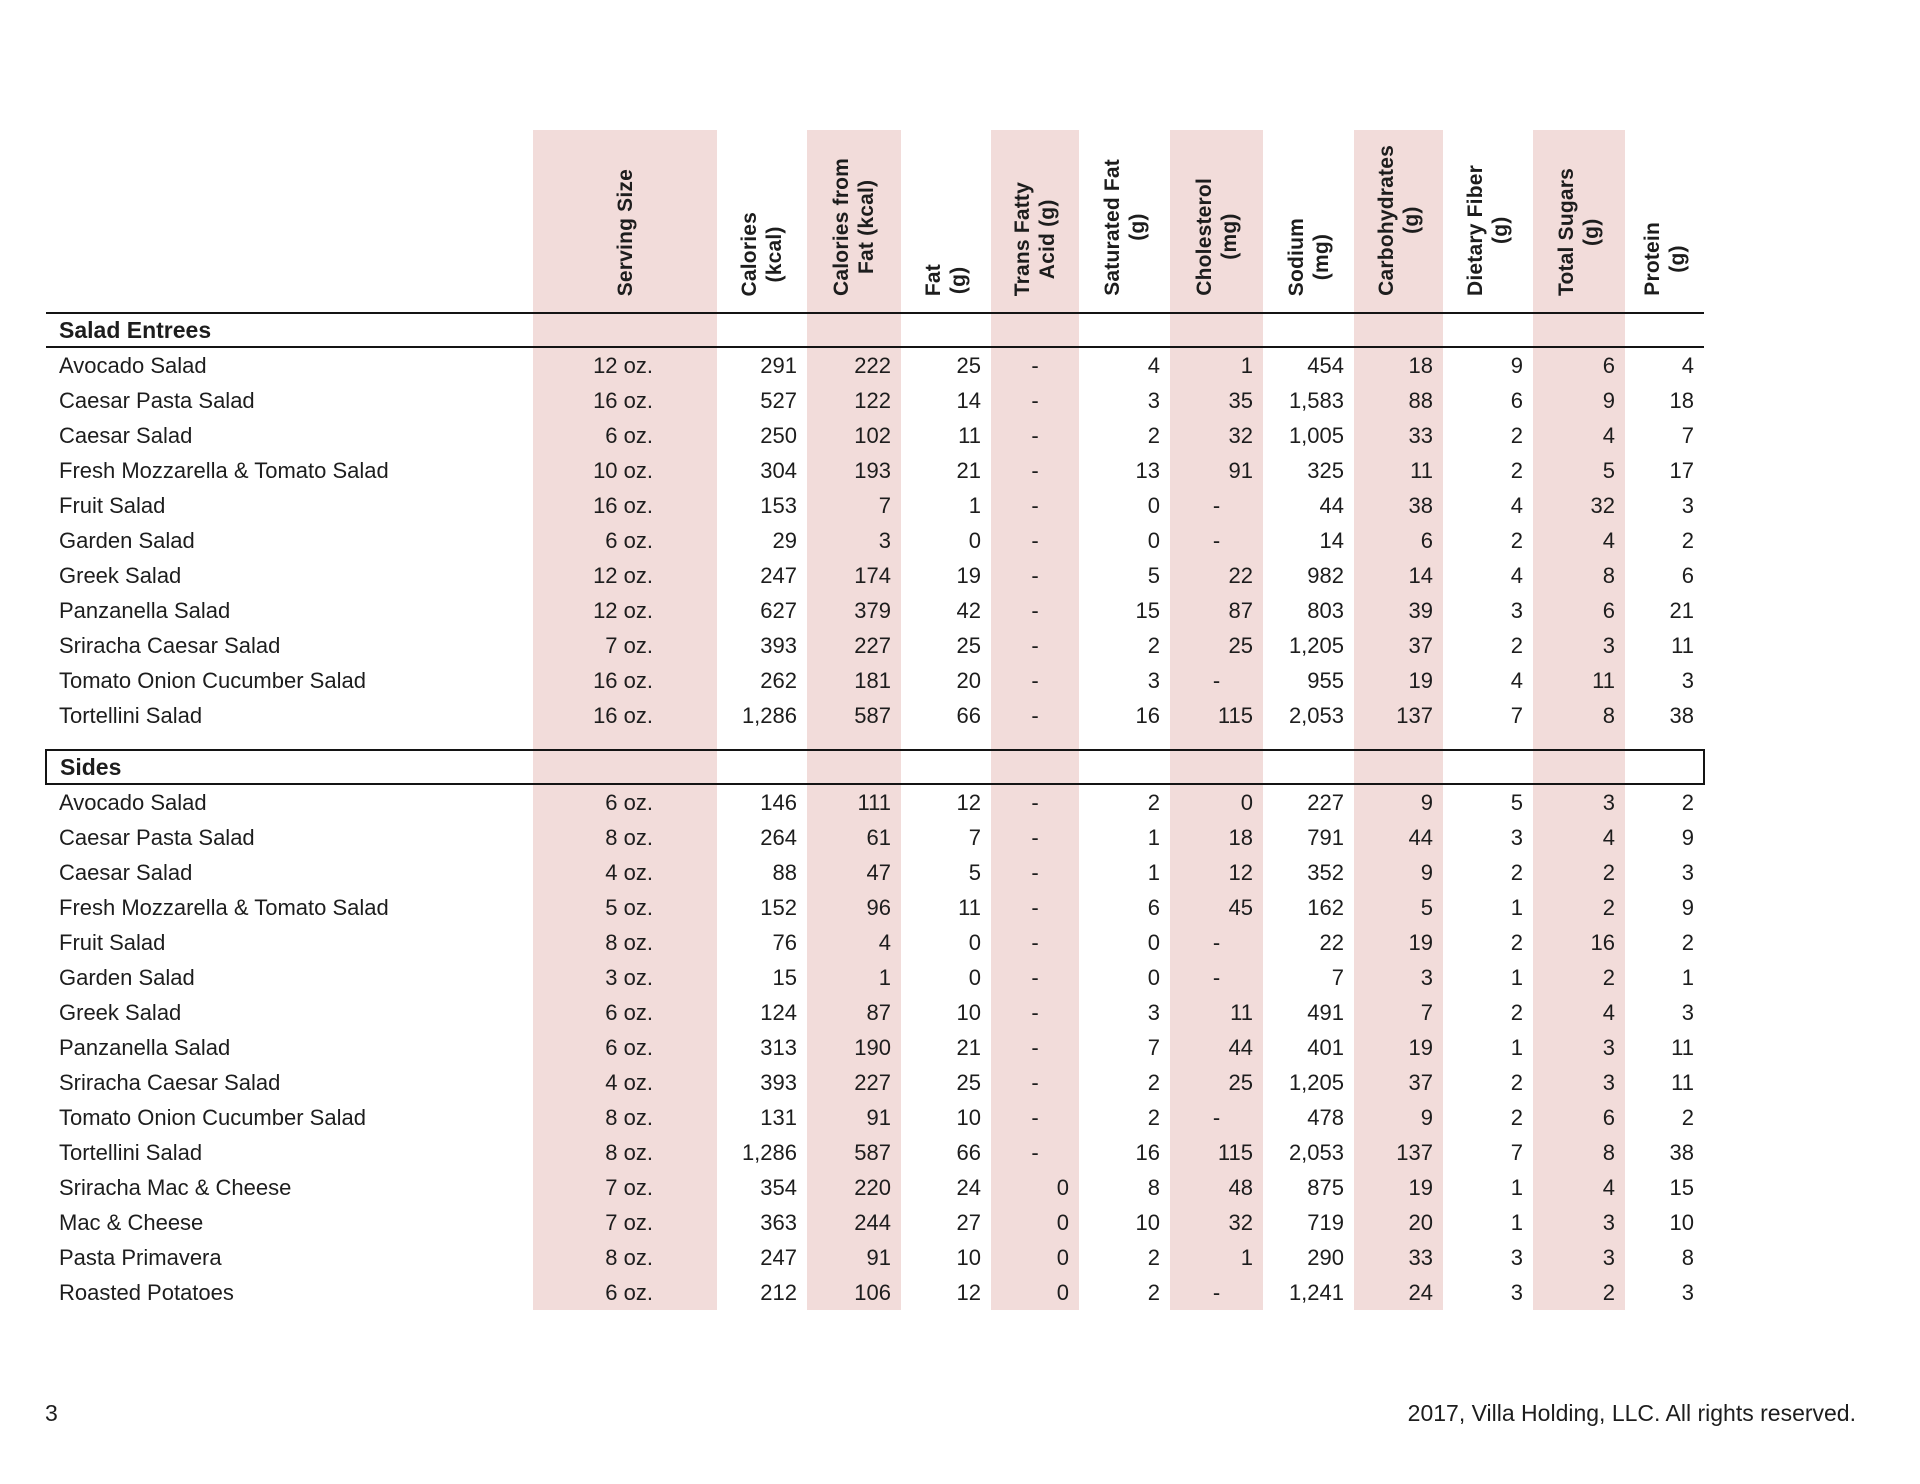 Image resolution: width=1920 pixels, height=1484 pixels. I want to click on cell-calories-from-fat: 174, so click(854, 575).